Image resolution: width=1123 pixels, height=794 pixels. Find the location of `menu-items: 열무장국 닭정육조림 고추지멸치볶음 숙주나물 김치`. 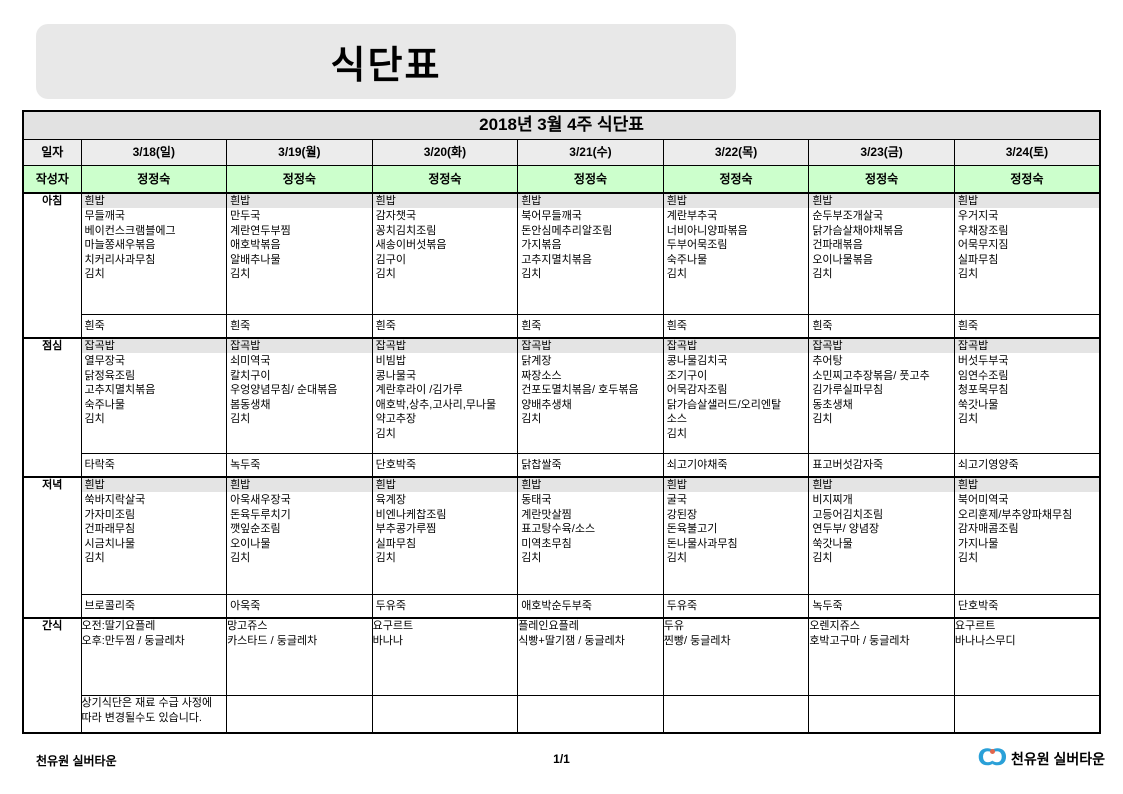

menu-items: 열무장국 닭정육조림 고추지멸치볶음 숙주나물 김치 is located at coordinates (120, 390).